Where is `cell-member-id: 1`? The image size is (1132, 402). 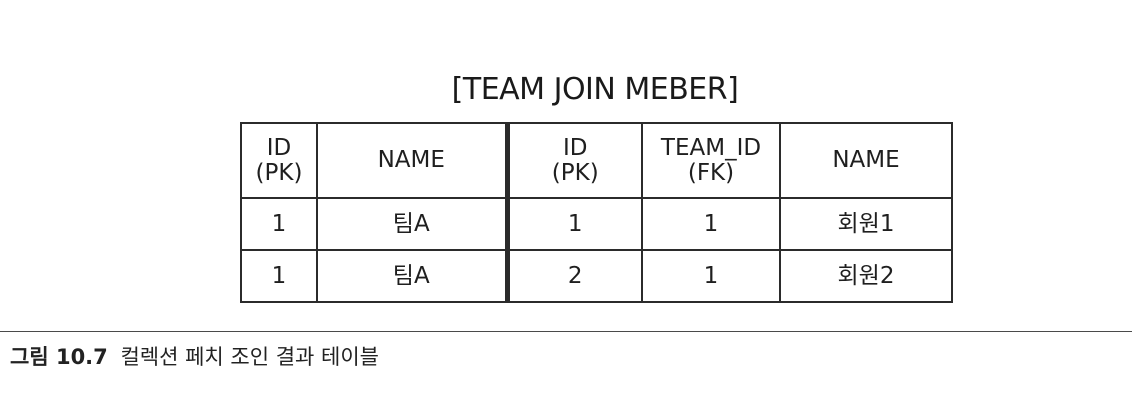 cell-member-id: 1 is located at coordinates (573, 224).